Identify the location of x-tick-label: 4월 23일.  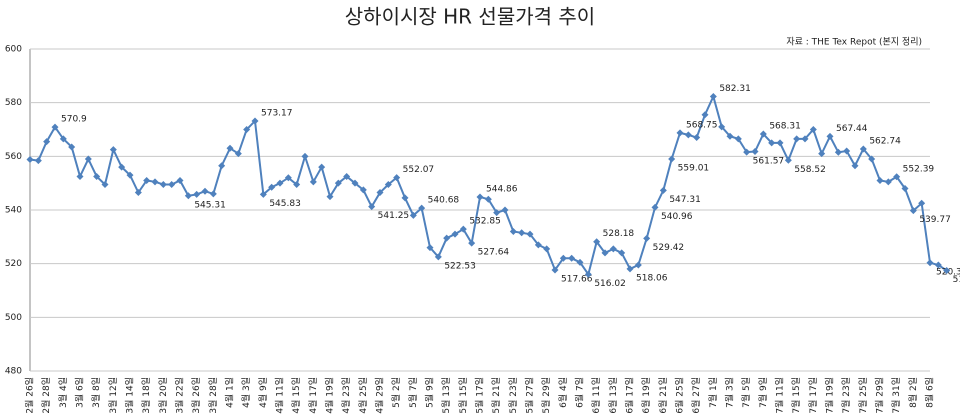
(346, 395).